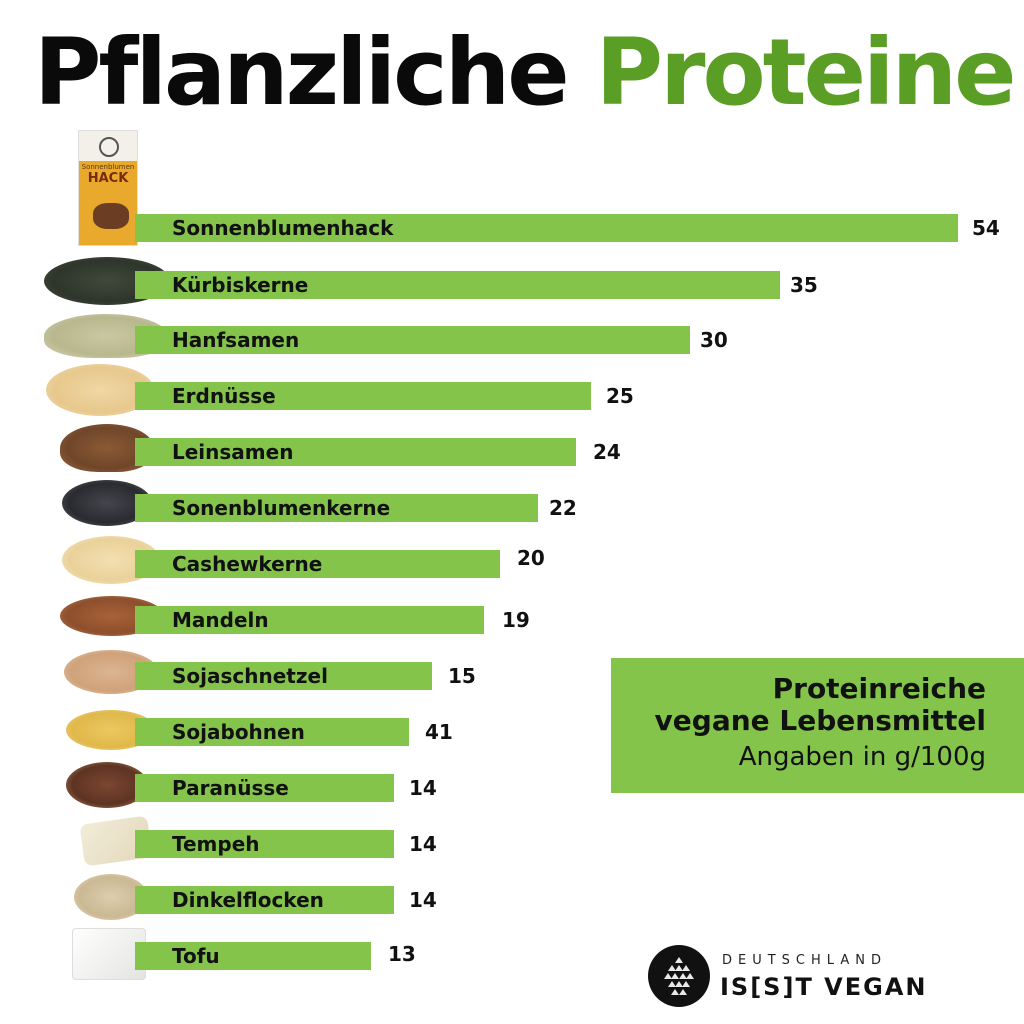 The height and width of the screenshot is (1024, 1024). I want to click on bar-value: 54, so click(986, 228).